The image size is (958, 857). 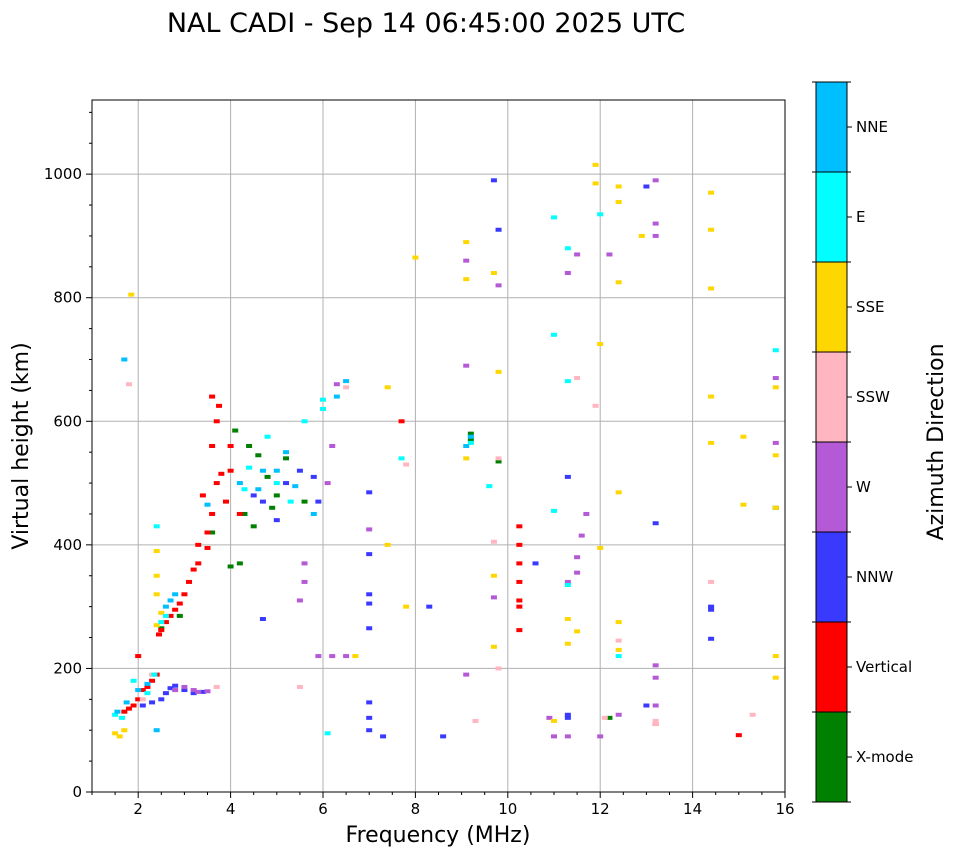 I want to click on x-tick-label: 12, so click(x=600, y=809).